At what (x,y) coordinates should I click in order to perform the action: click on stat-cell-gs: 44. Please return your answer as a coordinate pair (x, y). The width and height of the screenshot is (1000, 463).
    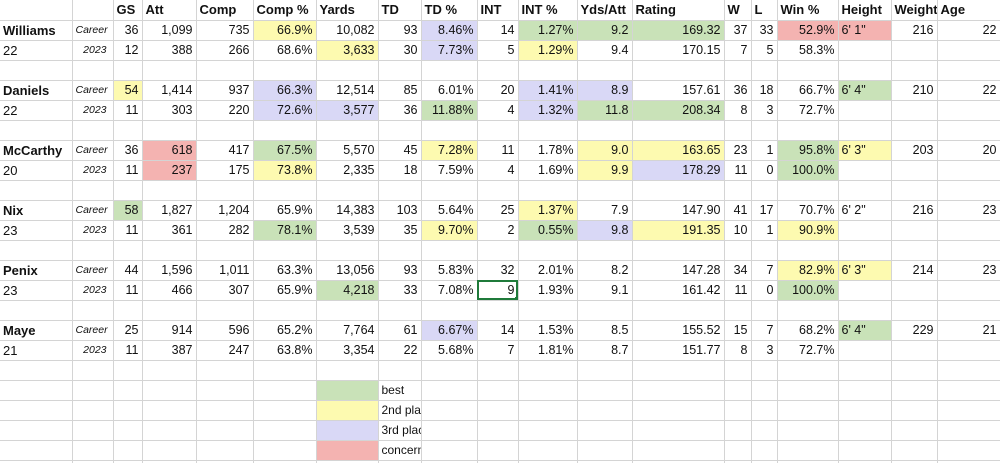
    Looking at the image, I should click on (128, 270).